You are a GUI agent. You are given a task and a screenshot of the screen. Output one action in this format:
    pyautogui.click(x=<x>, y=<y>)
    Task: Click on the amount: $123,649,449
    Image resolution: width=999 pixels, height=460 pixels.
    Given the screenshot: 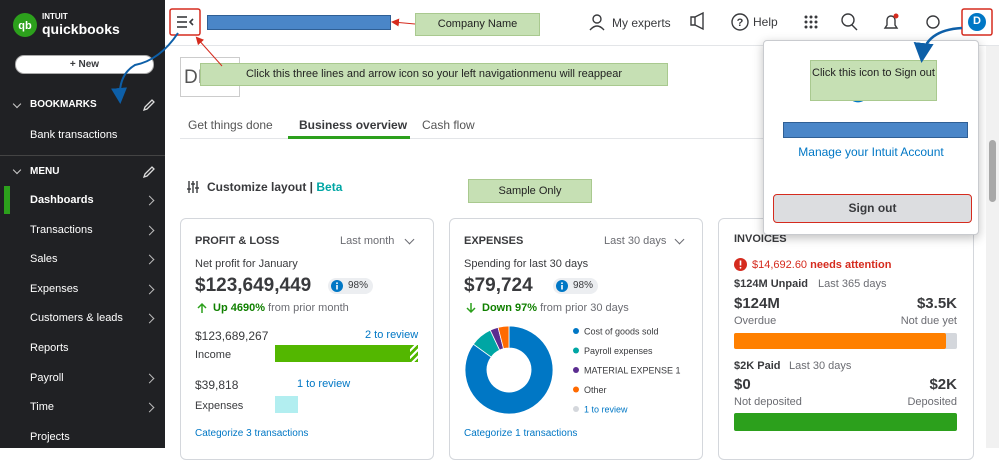 What is the action you would take?
    pyautogui.click(x=253, y=285)
    